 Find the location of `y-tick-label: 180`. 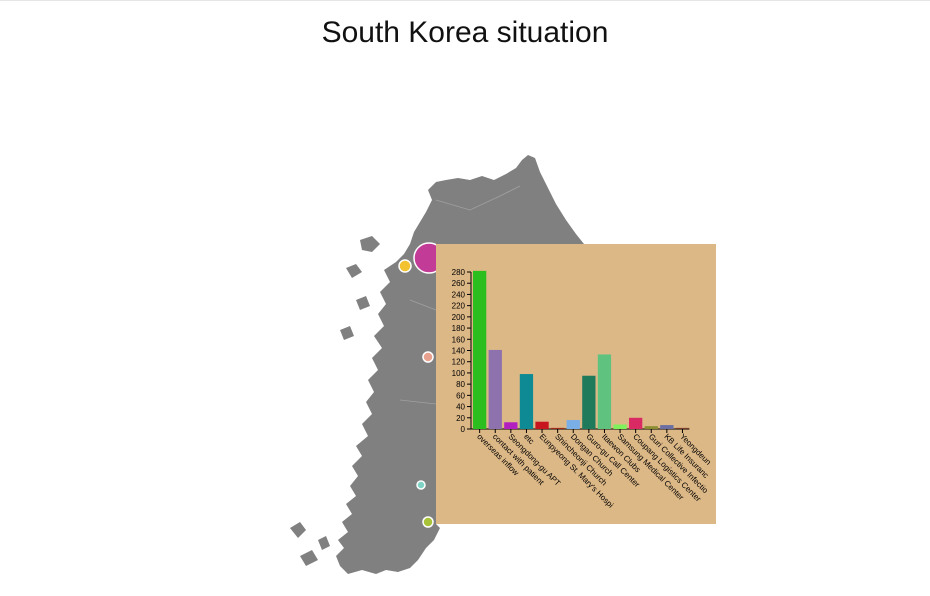

y-tick-label: 180 is located at coordinates (459, 328).